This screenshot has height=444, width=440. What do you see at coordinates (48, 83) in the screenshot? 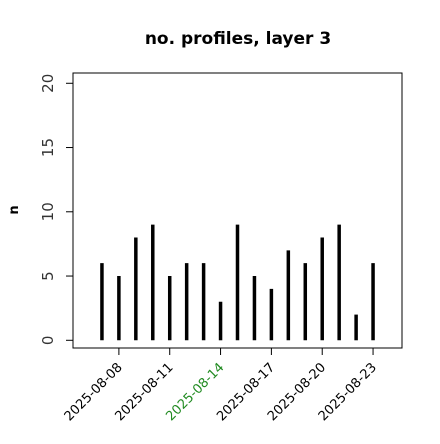
I see `y-tick-label: 20` at bounding box center [48, 83].